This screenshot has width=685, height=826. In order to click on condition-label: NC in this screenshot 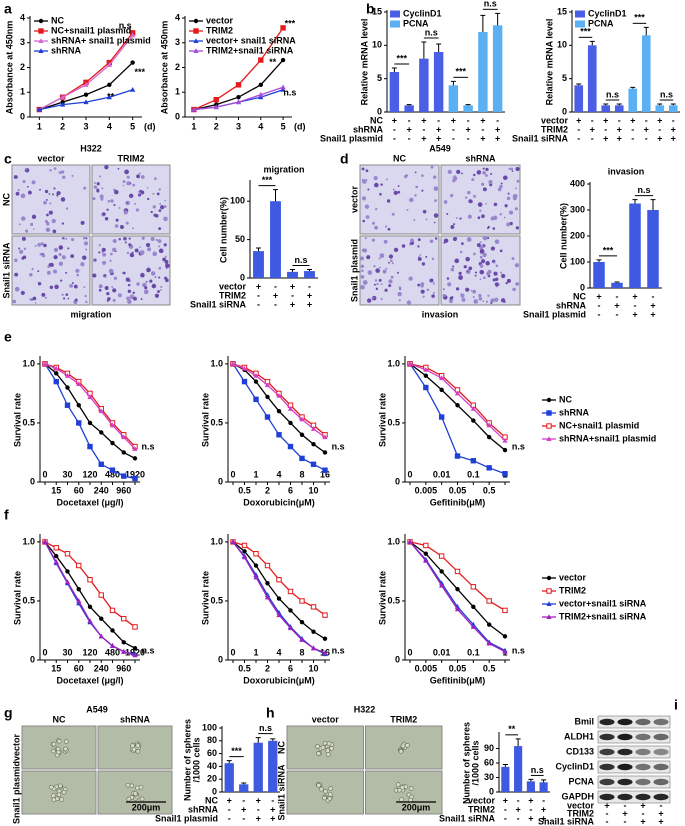, I will do `click(376, 120)`.